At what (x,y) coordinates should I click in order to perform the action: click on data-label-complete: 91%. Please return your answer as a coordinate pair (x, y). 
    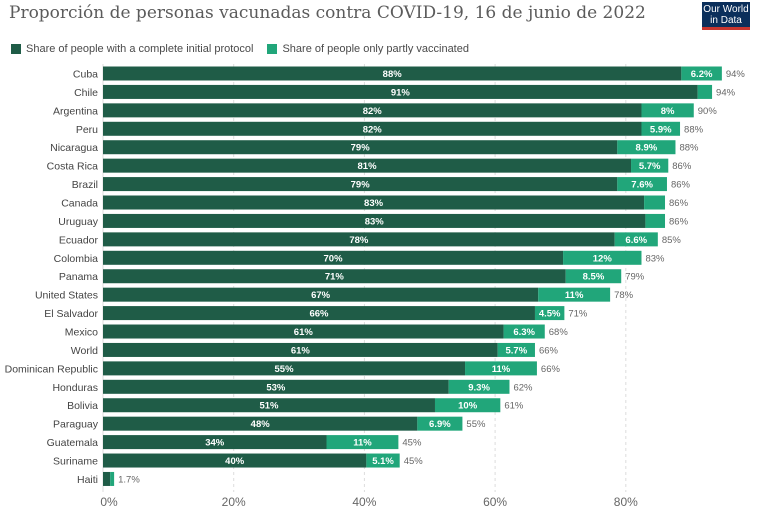
    Looking at the image, I should click on (401, 92).